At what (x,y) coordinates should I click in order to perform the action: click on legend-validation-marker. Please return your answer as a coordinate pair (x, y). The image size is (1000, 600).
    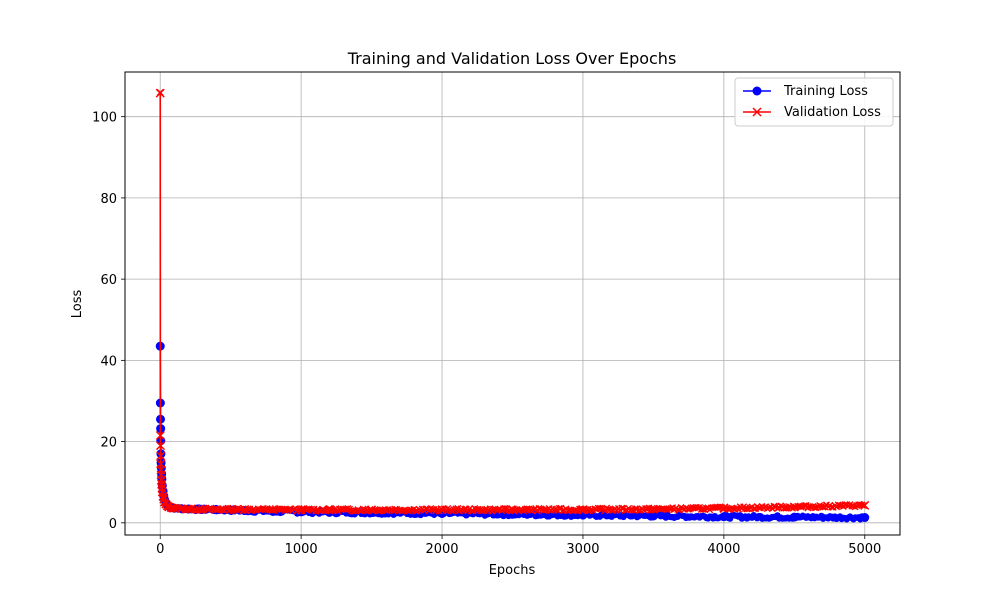
    Looking at the image, I should click on (757, 112).